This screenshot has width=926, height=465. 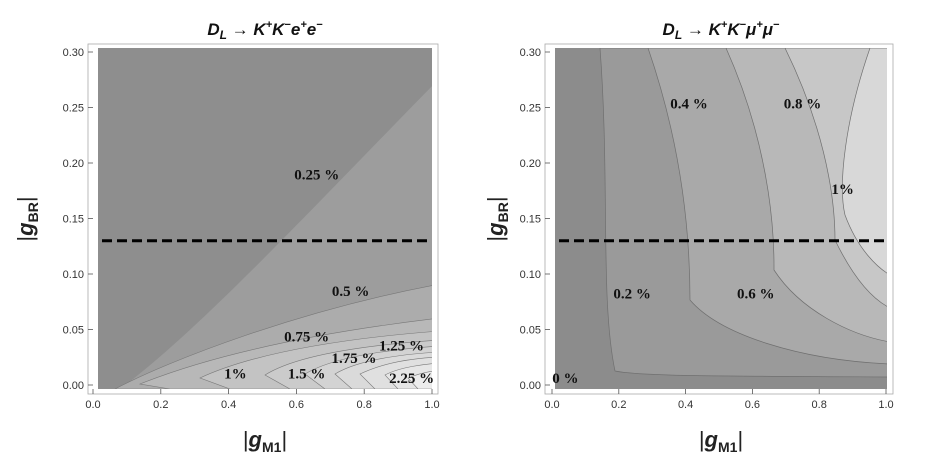 I want to click on panel-left-y-ticks: 0.00 0.05 0.10 0.15 0.20 0.25 0.30, so click(x=78, y=219).